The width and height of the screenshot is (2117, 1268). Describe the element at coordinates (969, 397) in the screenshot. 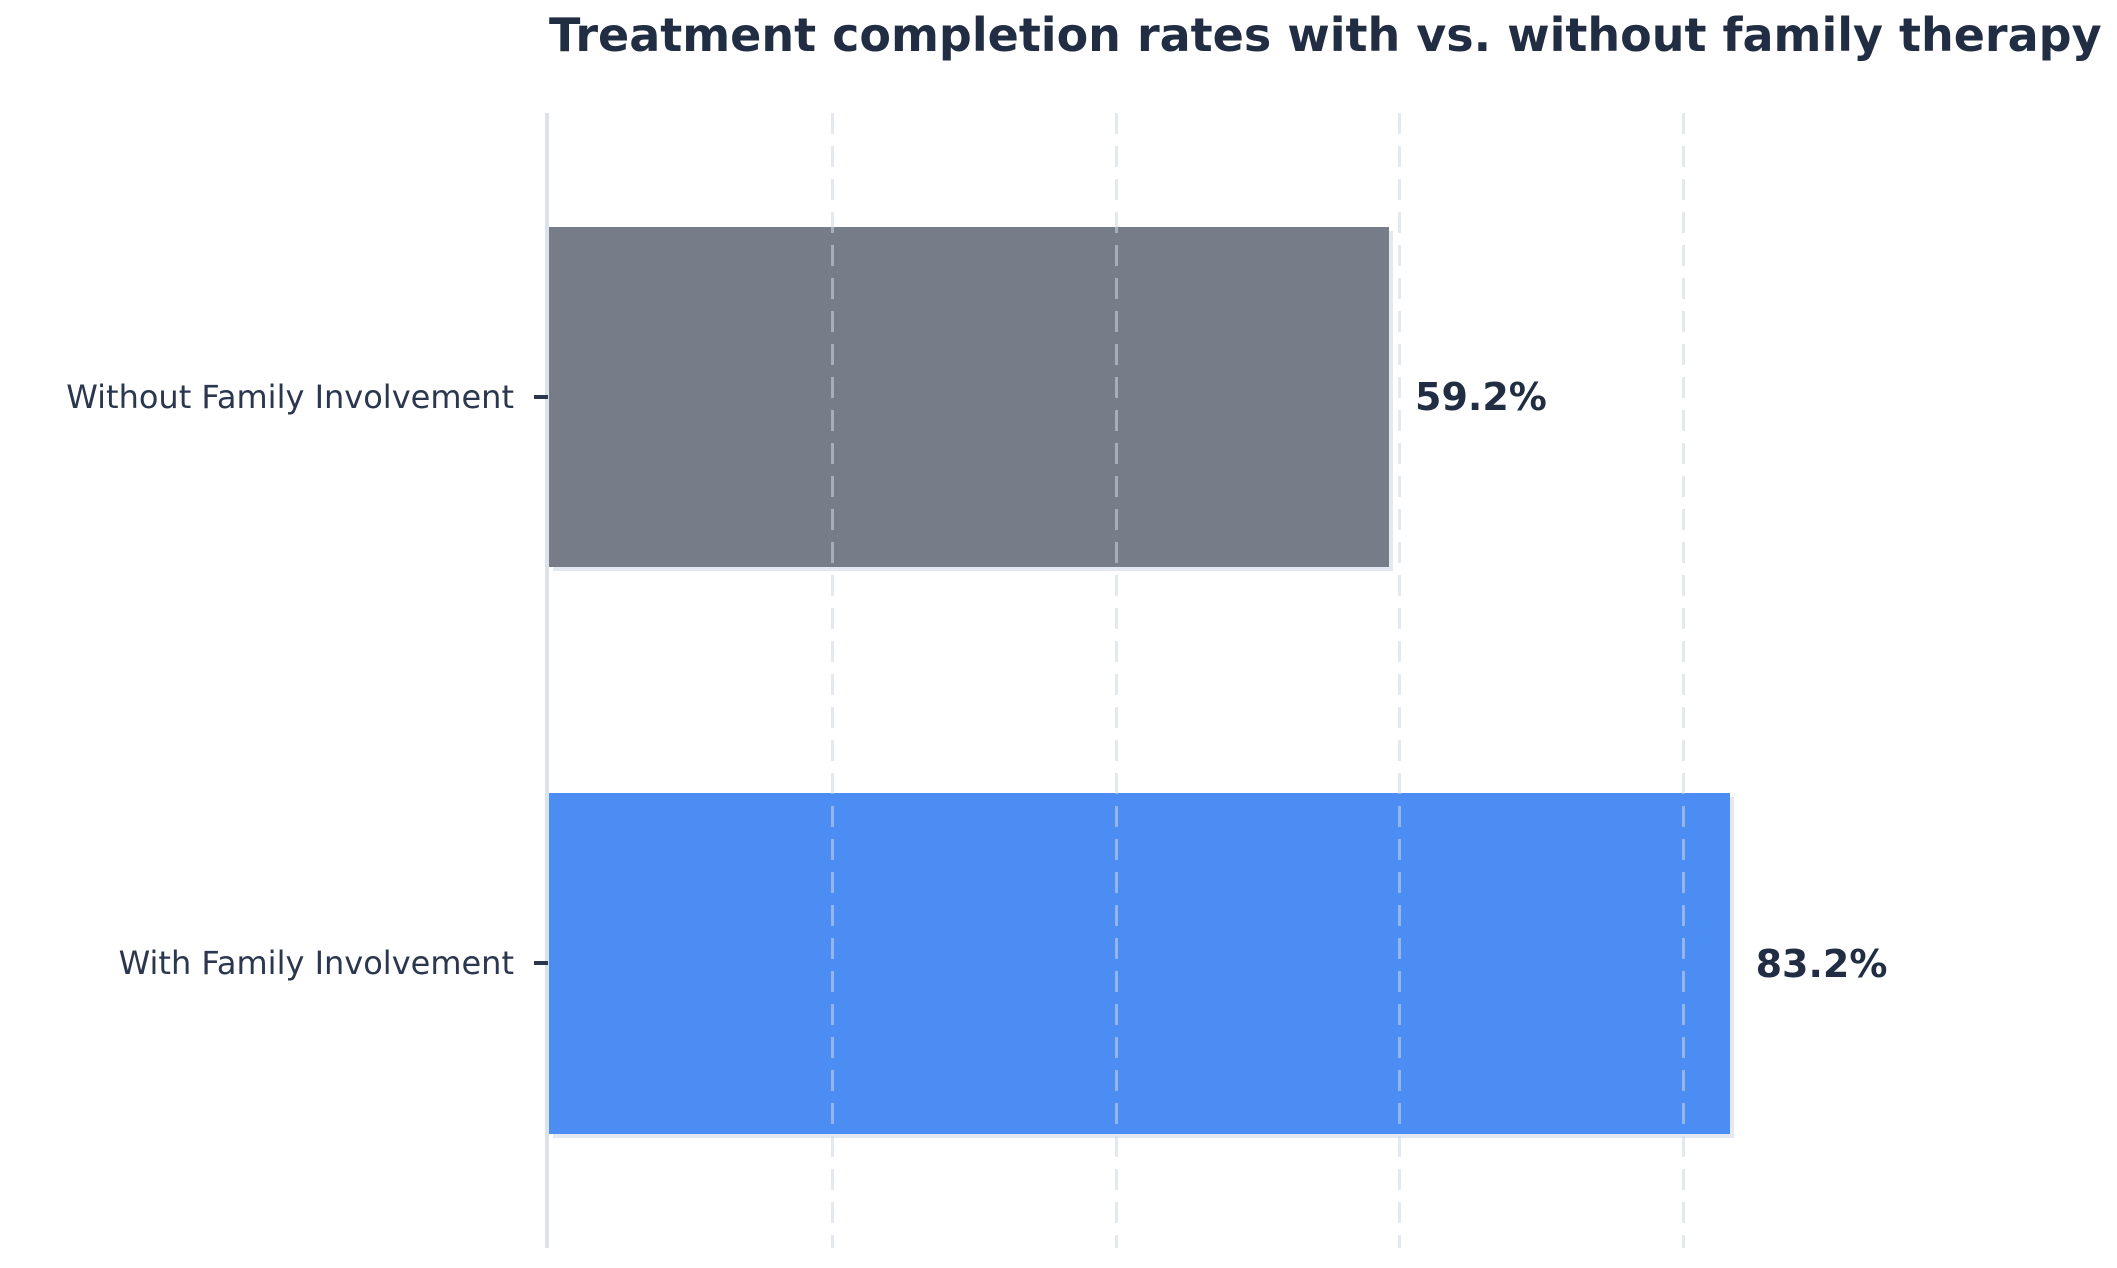

I see `bar-without-family` at that location.